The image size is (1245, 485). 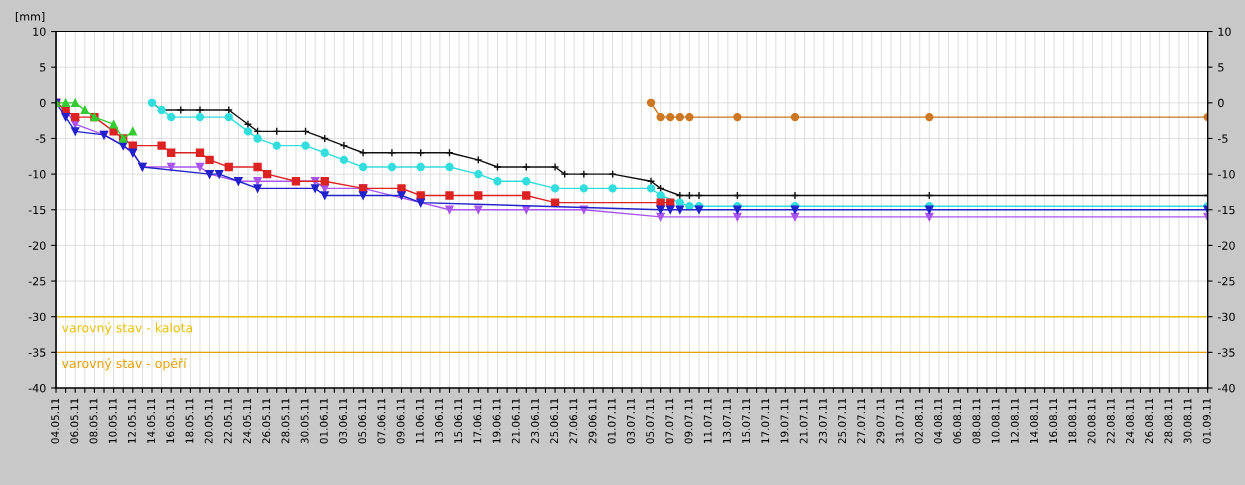 What do you see at coordinates (285, 421) in the screenshot?
I see `x-tick-label: 28.05.11` at bounding box center [285, 421].